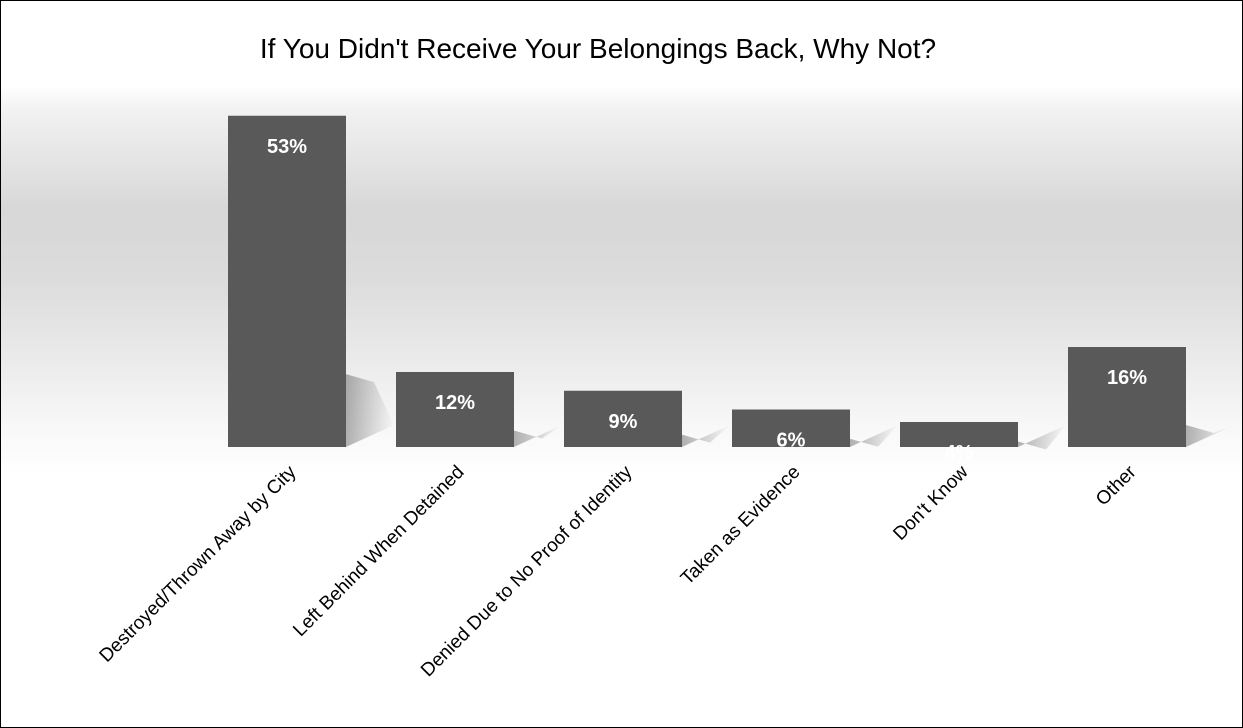 The image size is (1243, 728). I want to click on category-label: Taken as Evidence, so click(741, 526).